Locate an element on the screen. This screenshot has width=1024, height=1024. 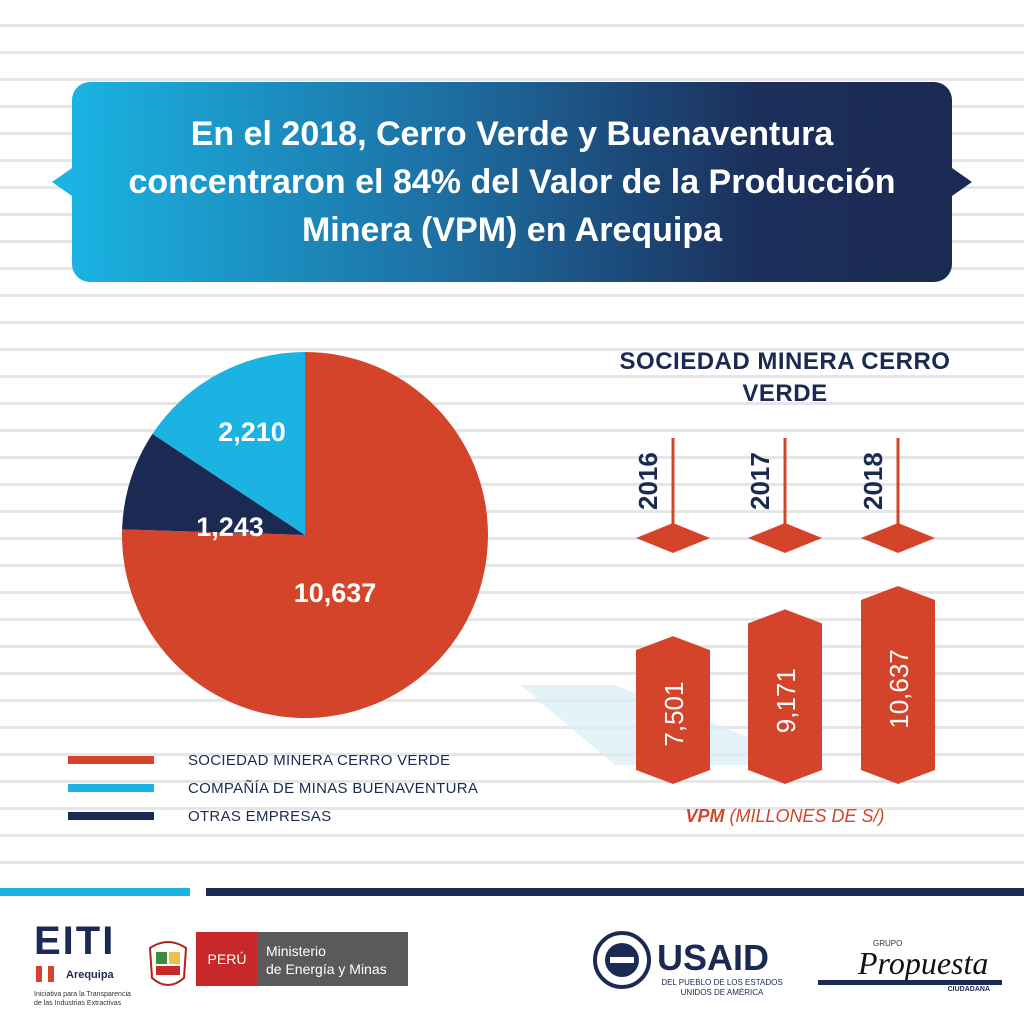
bar-2018 is located at coordinates (898, 685).